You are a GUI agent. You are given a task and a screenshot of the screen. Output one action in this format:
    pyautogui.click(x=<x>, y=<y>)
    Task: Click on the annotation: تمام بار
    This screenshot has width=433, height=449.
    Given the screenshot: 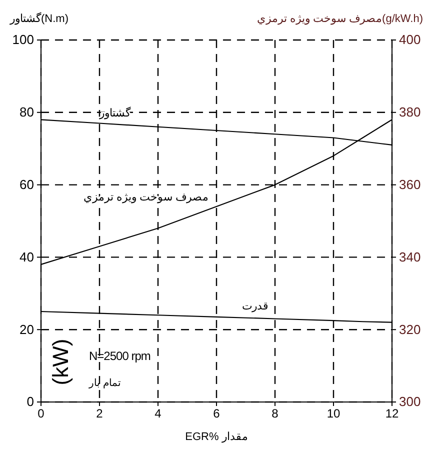 What is the action you would take?
    pyautogui.click(x=104, y=383)
    